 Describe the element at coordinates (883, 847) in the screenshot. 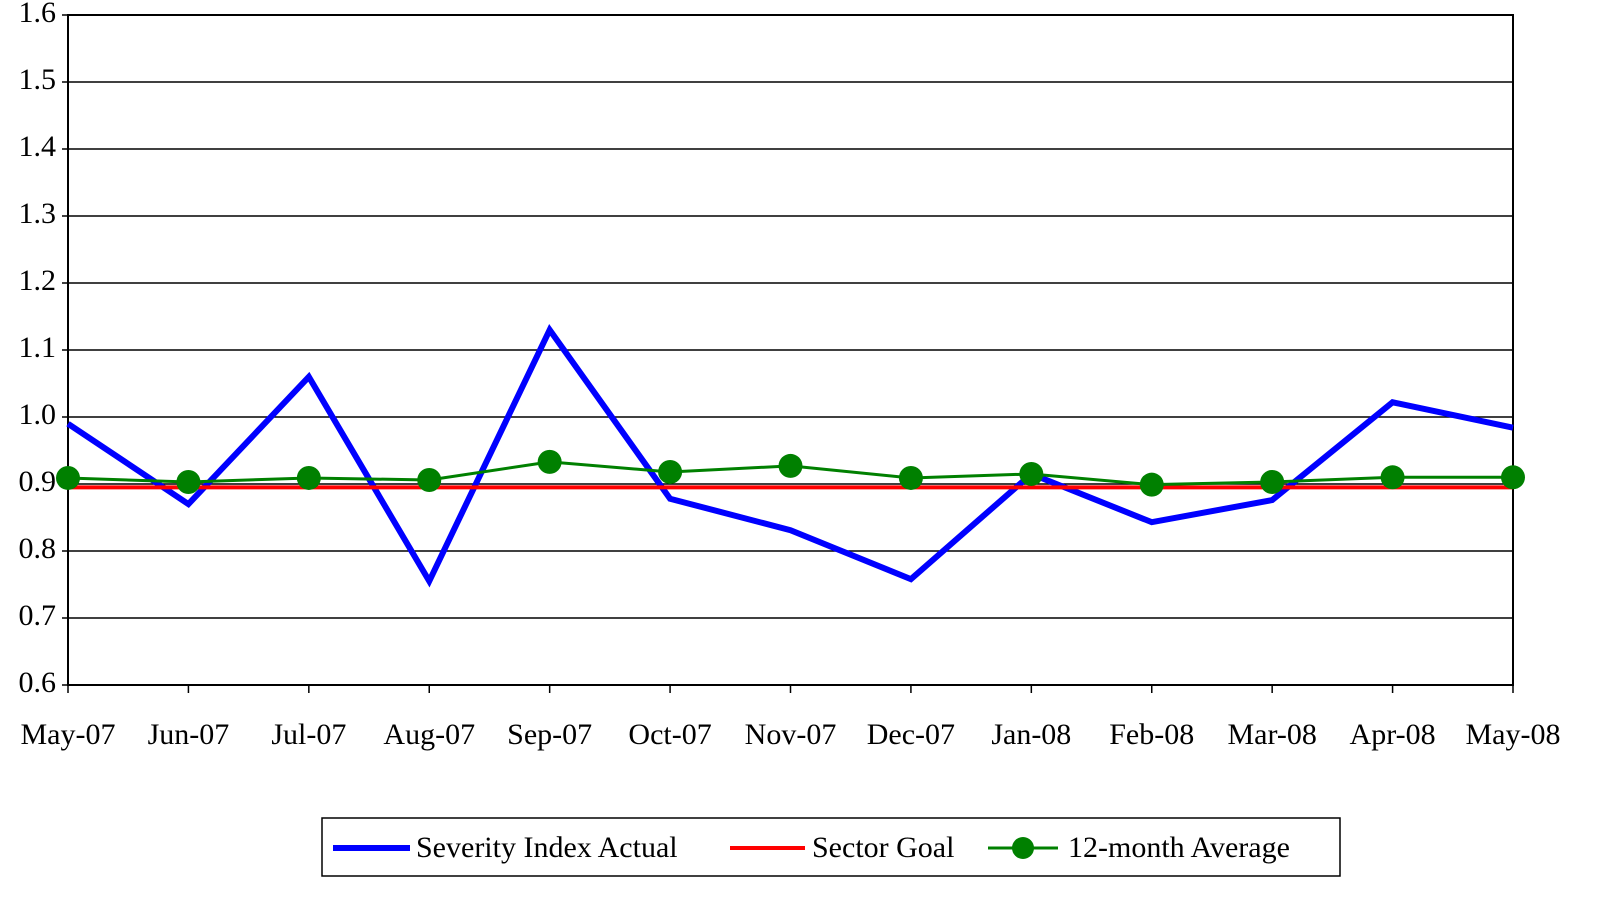

I see `legend-label: Sector Goal` at that location.